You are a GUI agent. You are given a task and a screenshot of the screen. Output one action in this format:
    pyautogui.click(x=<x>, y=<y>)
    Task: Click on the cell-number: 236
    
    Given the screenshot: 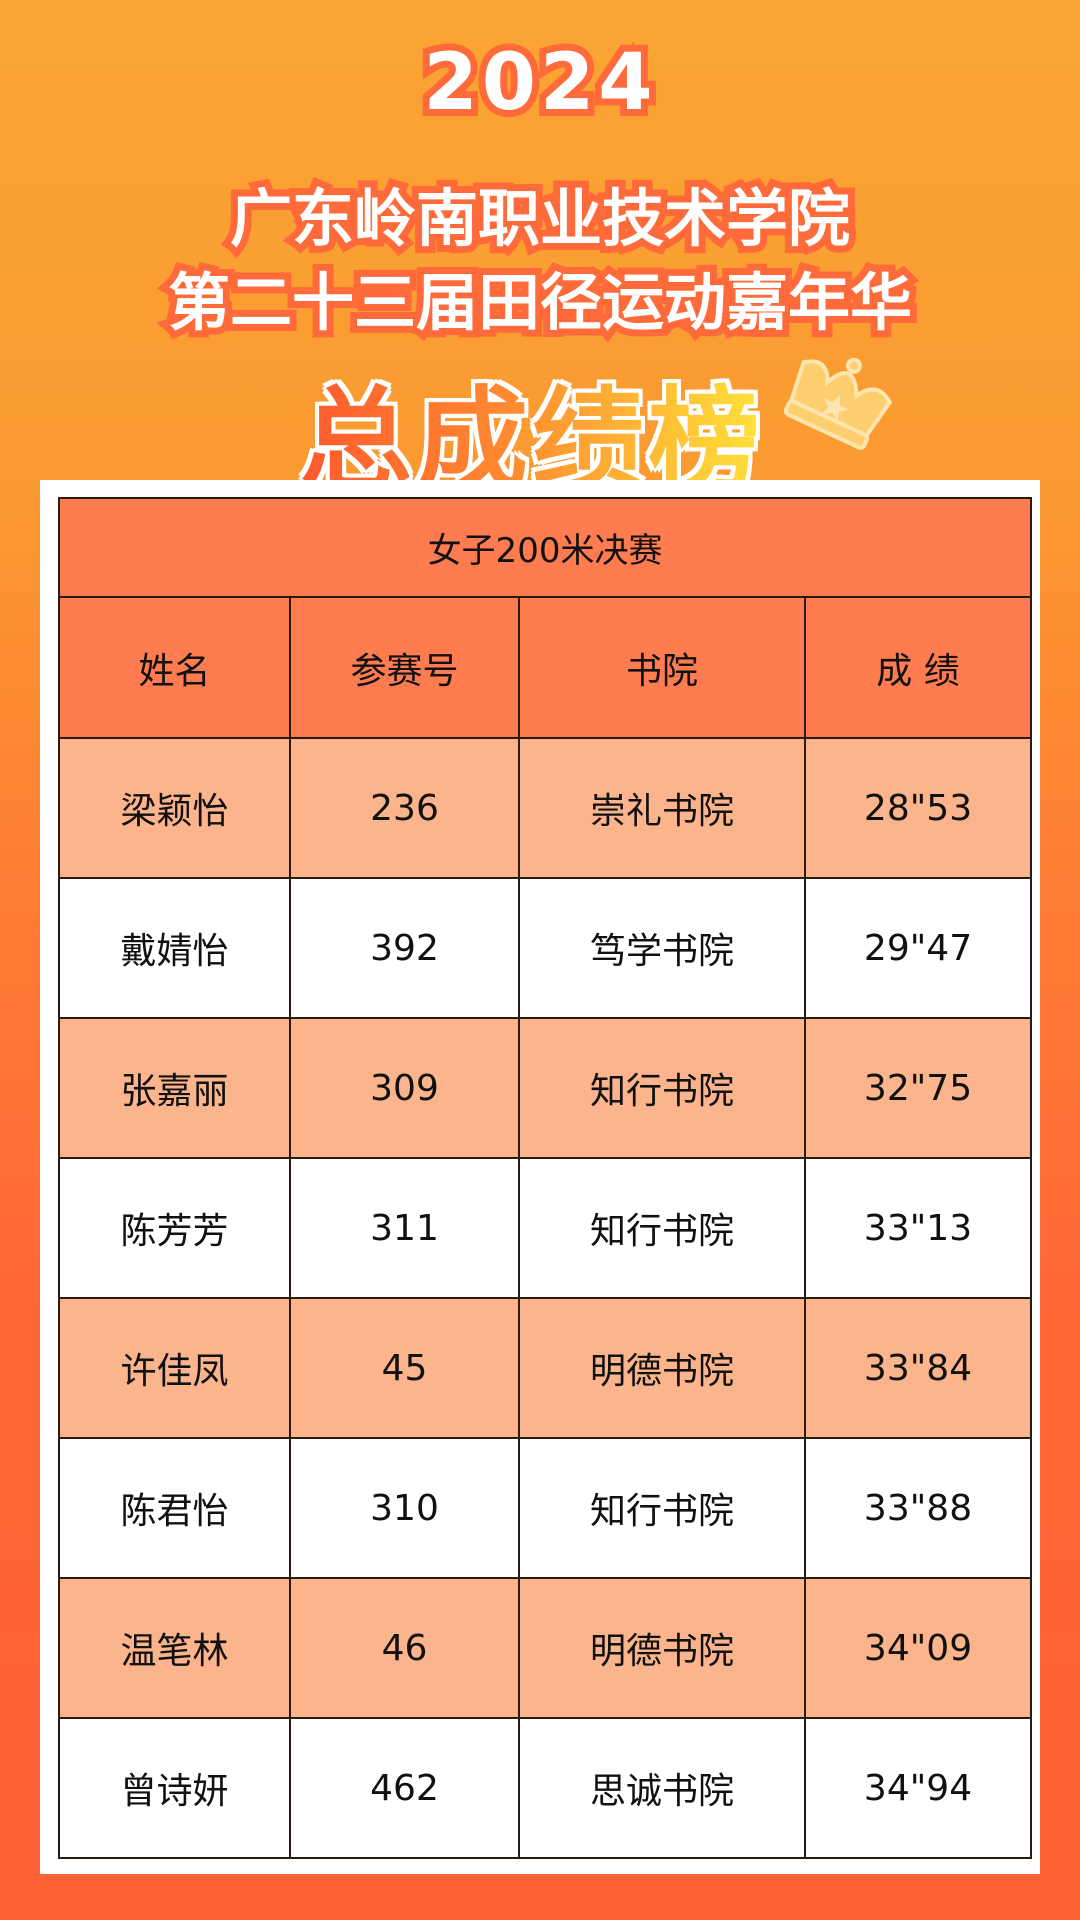 What is the action you would take?
    pyautogui.click(x=404, y=808)
    